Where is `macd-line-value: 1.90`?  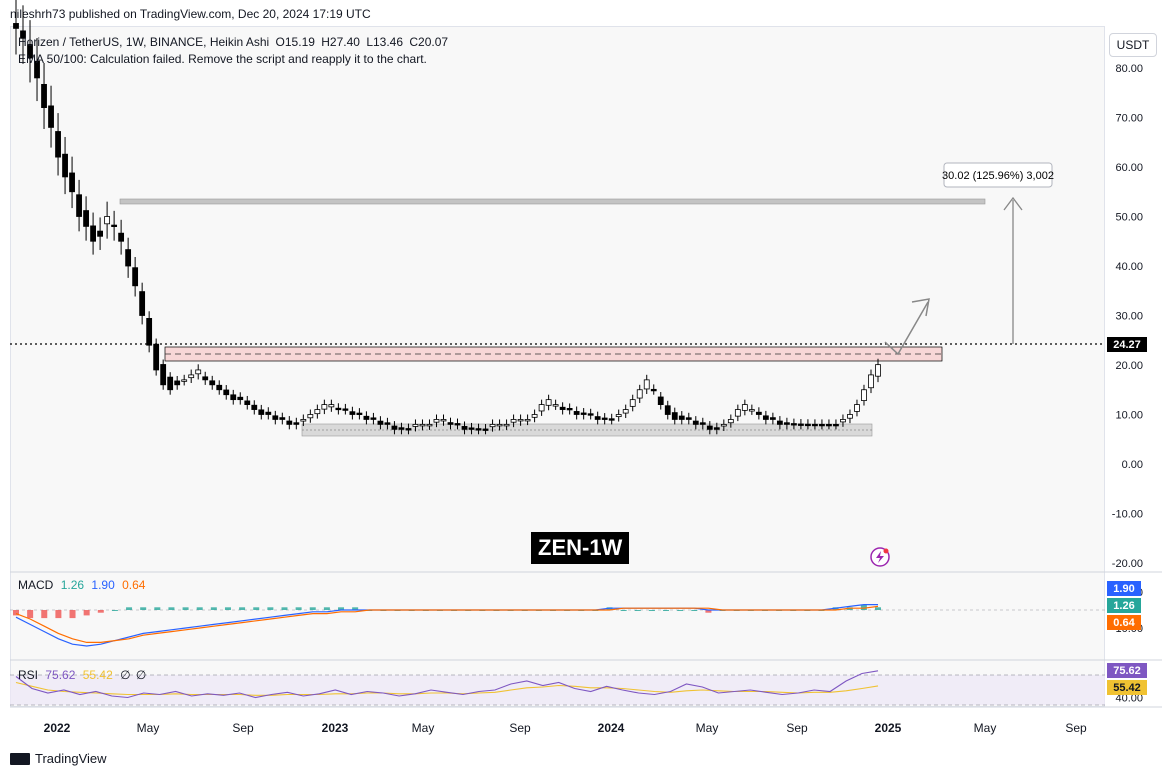 macd-line-value: 1.90 is located at coordinates (103, 585).